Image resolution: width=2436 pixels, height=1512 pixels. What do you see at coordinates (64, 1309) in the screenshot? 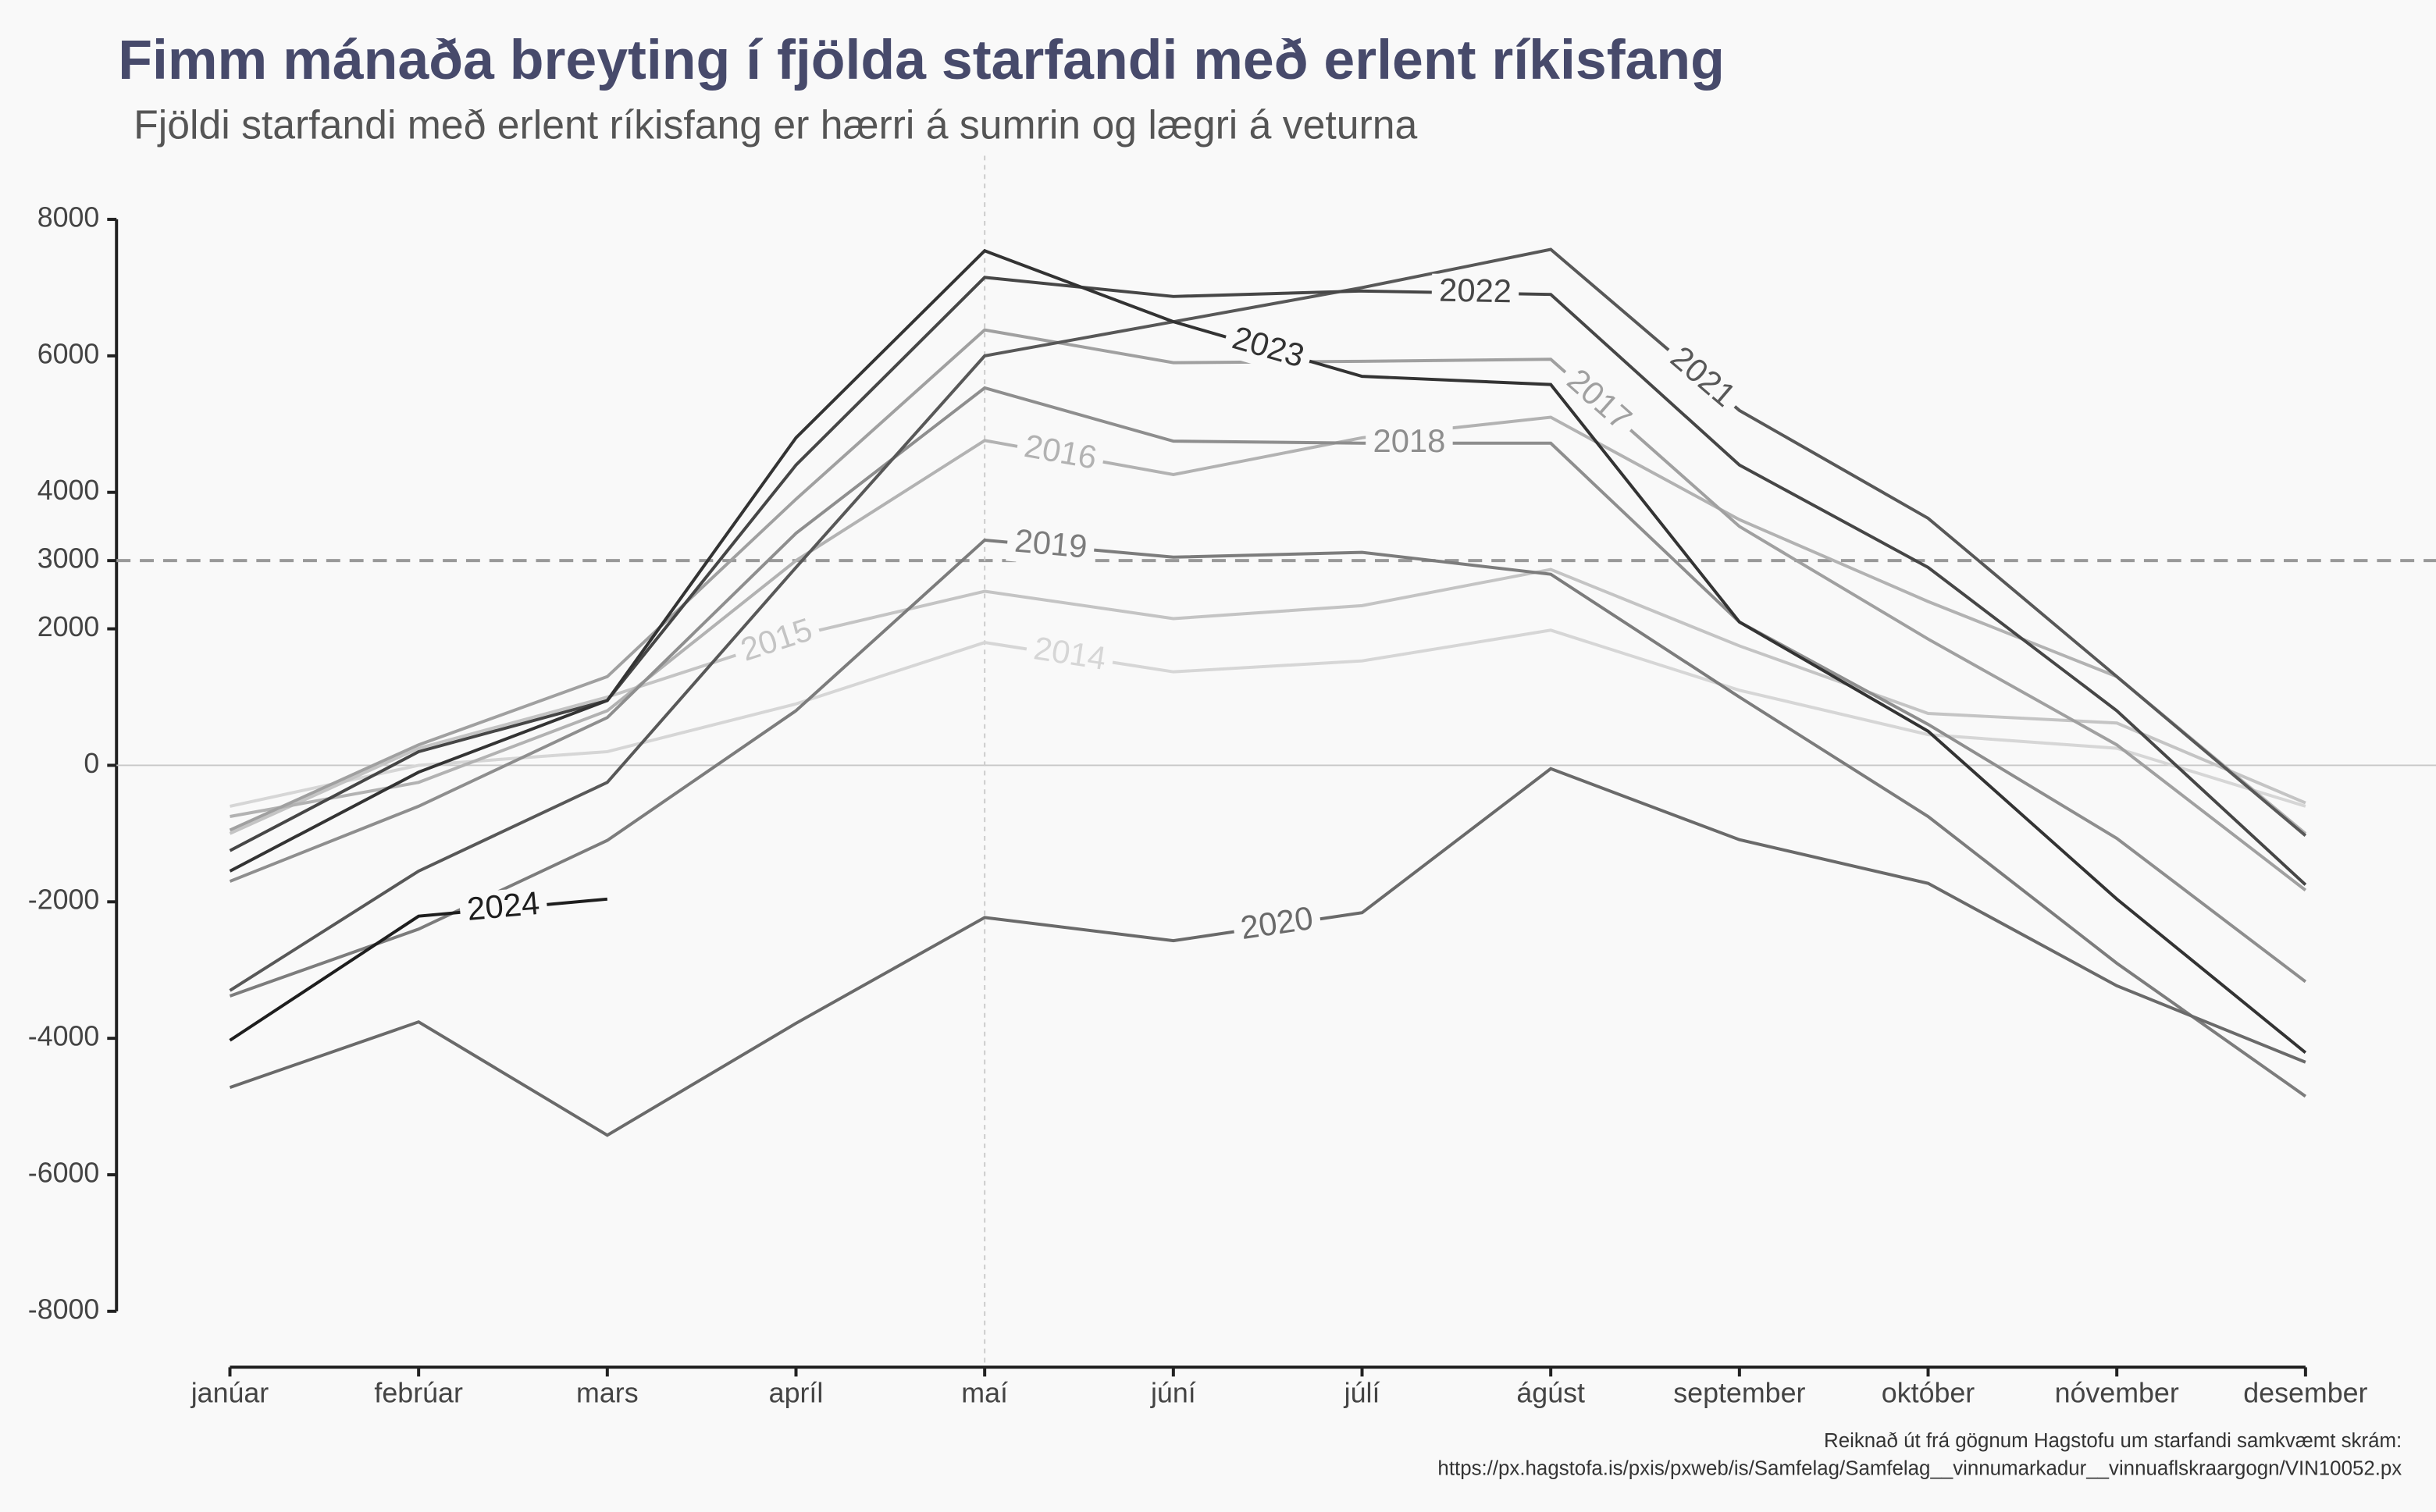
I see `y-tick-label: -8000` at bounding box center [64, 1309].